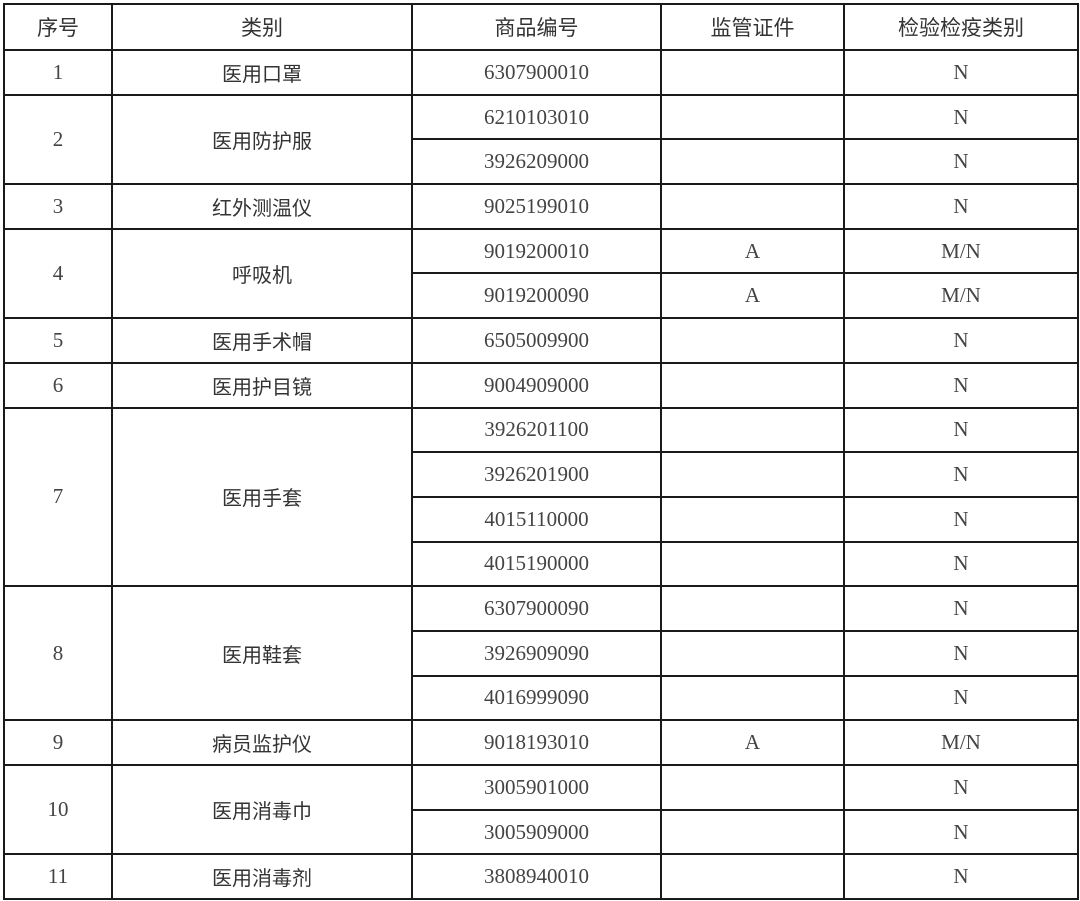 The width and height of the screenshot is (1080, 901). What do you see at coordinates (58, 72) in the screenshot?
I see `serial-no-cell: 1` at bounding box center [58, 72].